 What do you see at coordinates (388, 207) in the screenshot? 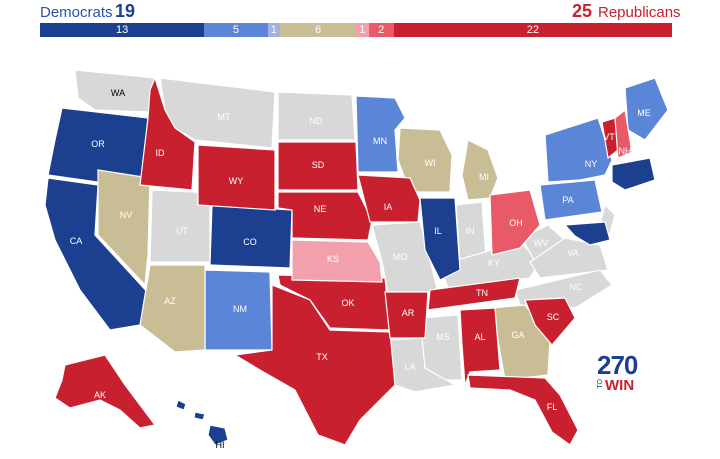
I see `label-IA: IA` at bounding box center [388, 207].